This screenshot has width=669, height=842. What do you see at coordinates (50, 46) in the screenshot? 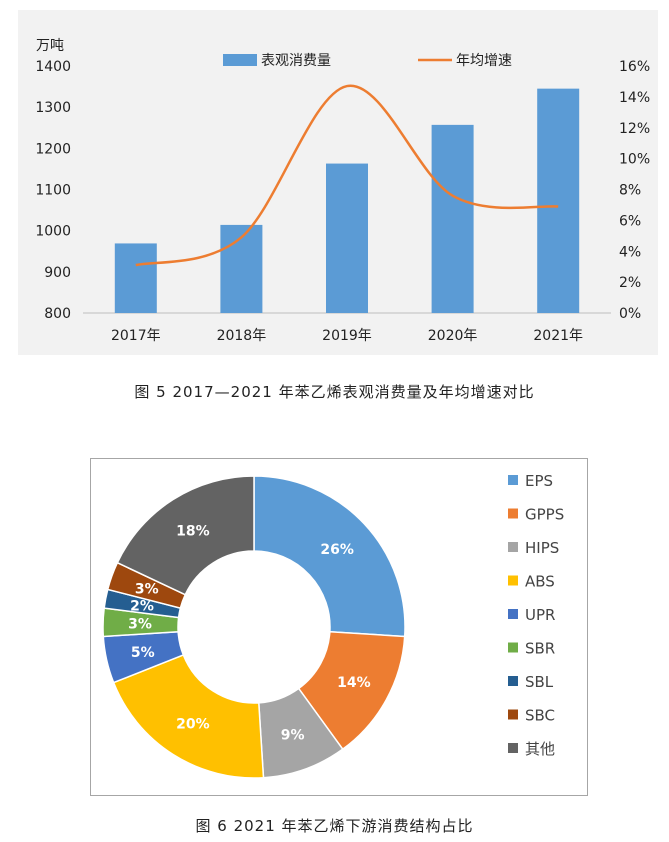
I see `y-axis-label: 万吨` at bounding box center [50, 46].